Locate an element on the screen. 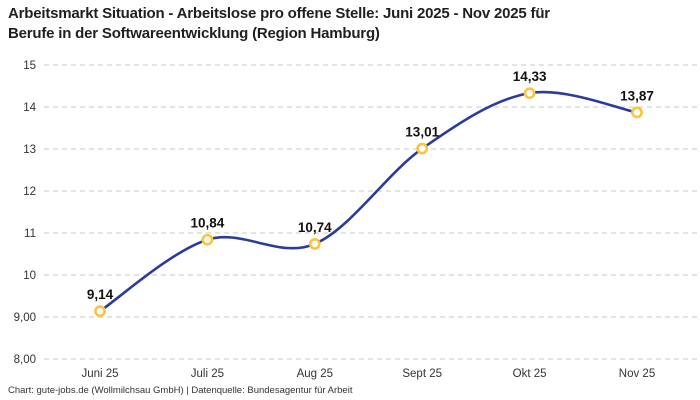  data-point-value-label: 13,01 is located at coordinates (422, 132).